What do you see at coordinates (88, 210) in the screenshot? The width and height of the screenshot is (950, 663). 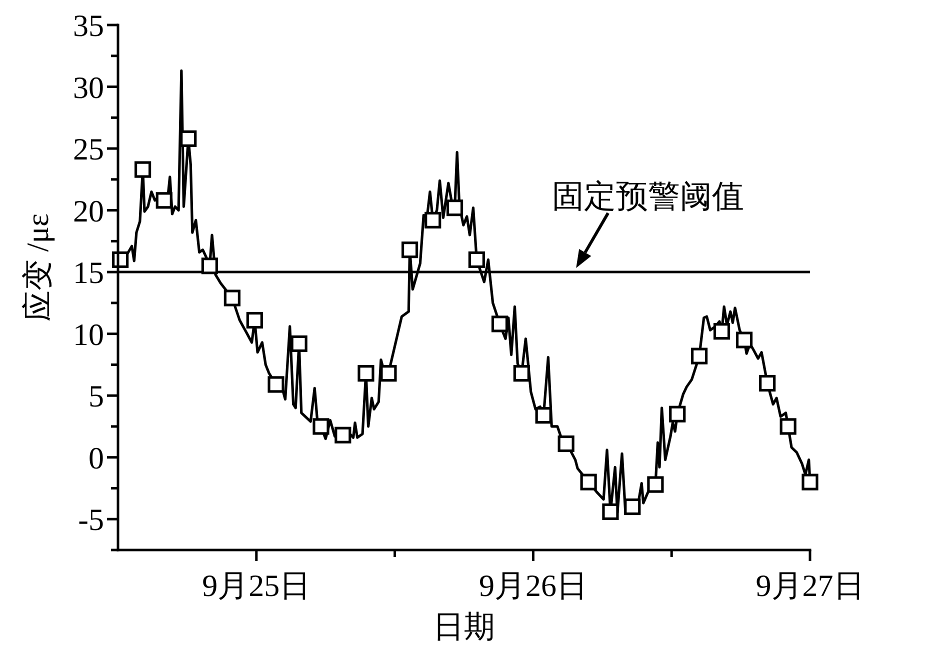 I see `y-tick-label: 20` at bounding box center [88, 210].